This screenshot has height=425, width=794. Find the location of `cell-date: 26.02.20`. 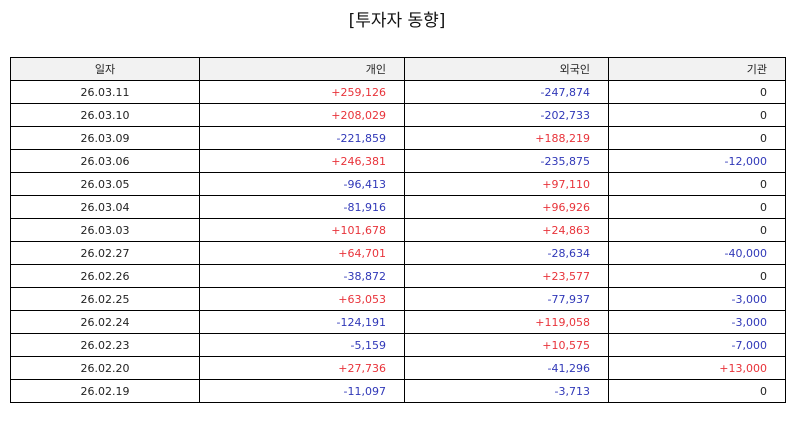

cell-date: 26.02.20 is located at coordinates (105, 368).